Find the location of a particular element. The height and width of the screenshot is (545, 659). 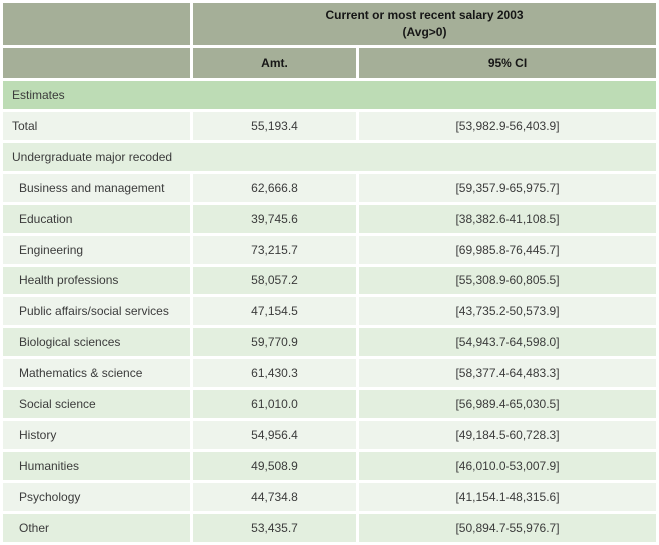

column-header-ci: 95% CI is located at coordinates (507, 63).